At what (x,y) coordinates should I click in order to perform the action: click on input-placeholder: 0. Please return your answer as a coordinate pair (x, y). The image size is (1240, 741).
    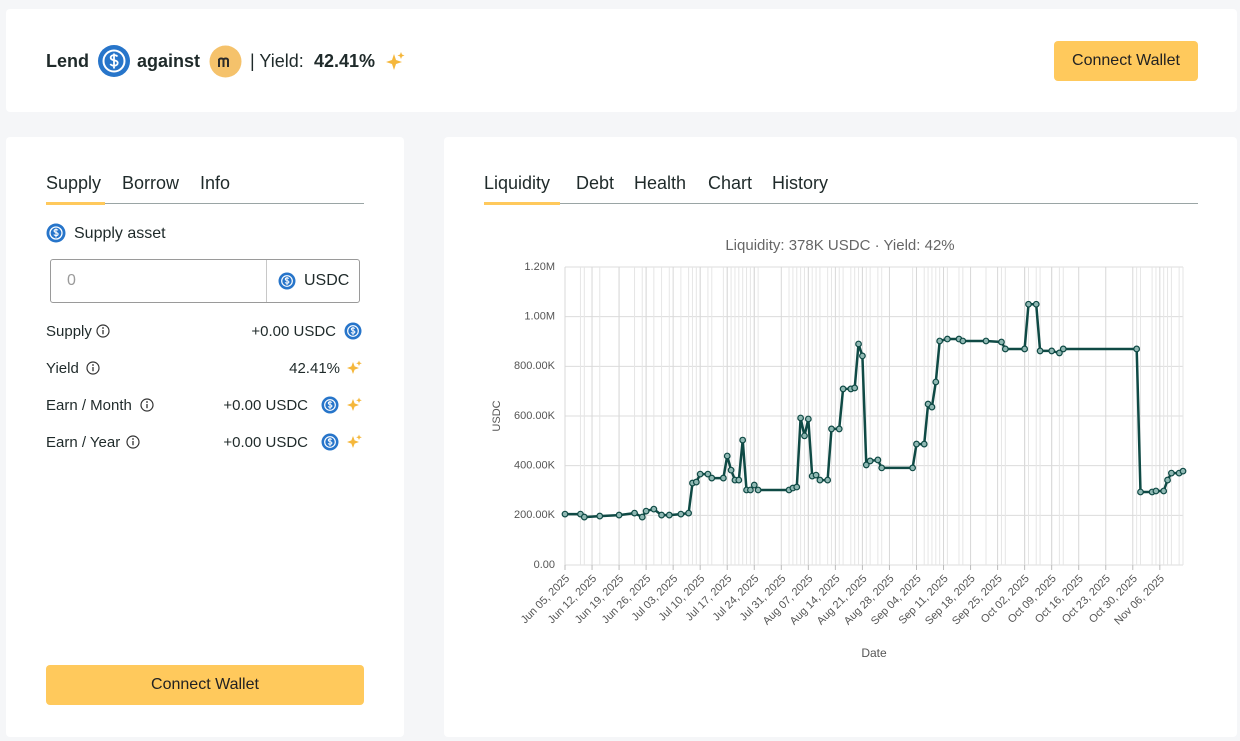
    Looking at the image, I should click on (71, 280).